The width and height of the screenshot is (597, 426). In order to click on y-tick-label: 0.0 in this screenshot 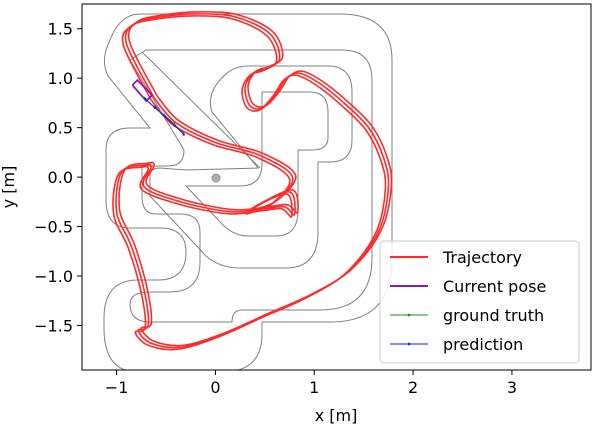, I will do `click(60, 177)`.